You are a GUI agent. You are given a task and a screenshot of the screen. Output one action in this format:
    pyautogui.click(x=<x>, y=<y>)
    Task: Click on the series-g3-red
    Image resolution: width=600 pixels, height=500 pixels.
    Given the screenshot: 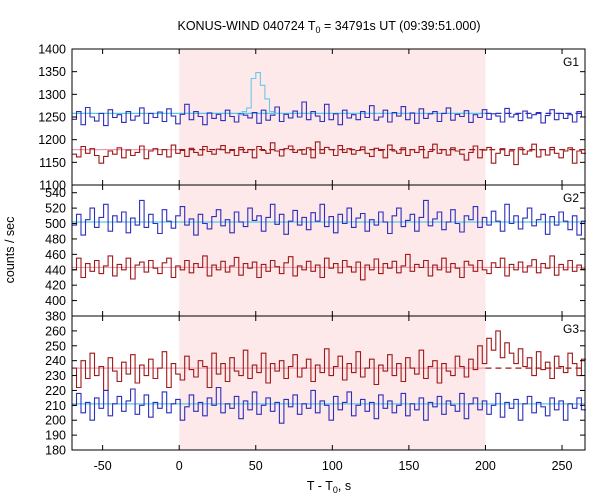 What is the action you would take?
    pyautogui.click(x=329, y=360)
    